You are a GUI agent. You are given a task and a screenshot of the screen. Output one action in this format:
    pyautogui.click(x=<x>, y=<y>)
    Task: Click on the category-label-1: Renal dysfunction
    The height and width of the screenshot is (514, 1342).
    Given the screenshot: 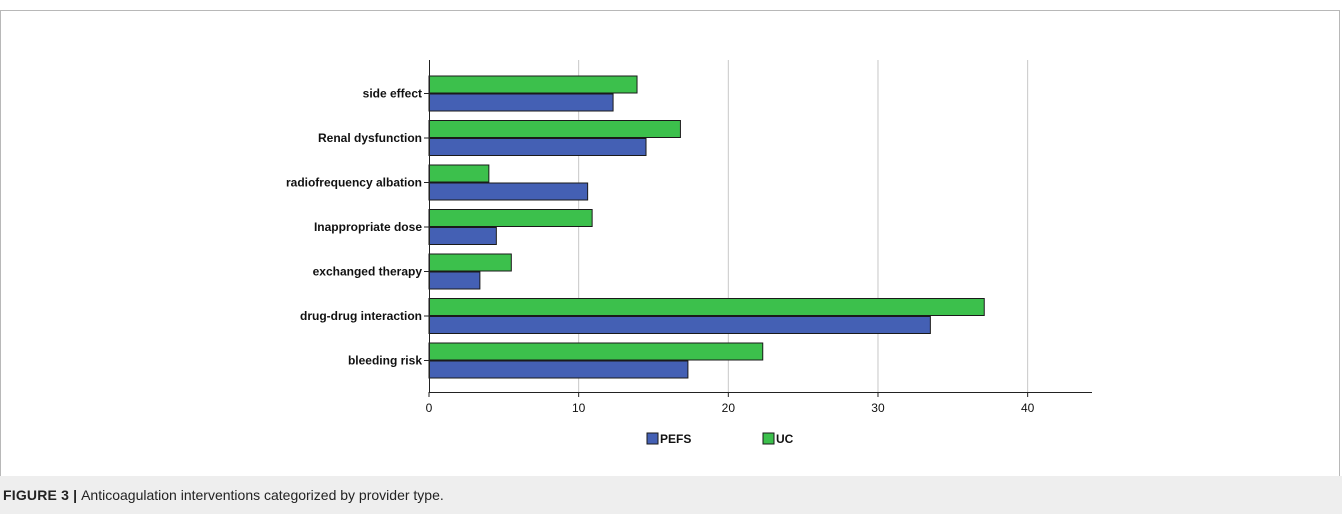 What is the action you would take?
    pyautogui.click(x=370, y=138)
    